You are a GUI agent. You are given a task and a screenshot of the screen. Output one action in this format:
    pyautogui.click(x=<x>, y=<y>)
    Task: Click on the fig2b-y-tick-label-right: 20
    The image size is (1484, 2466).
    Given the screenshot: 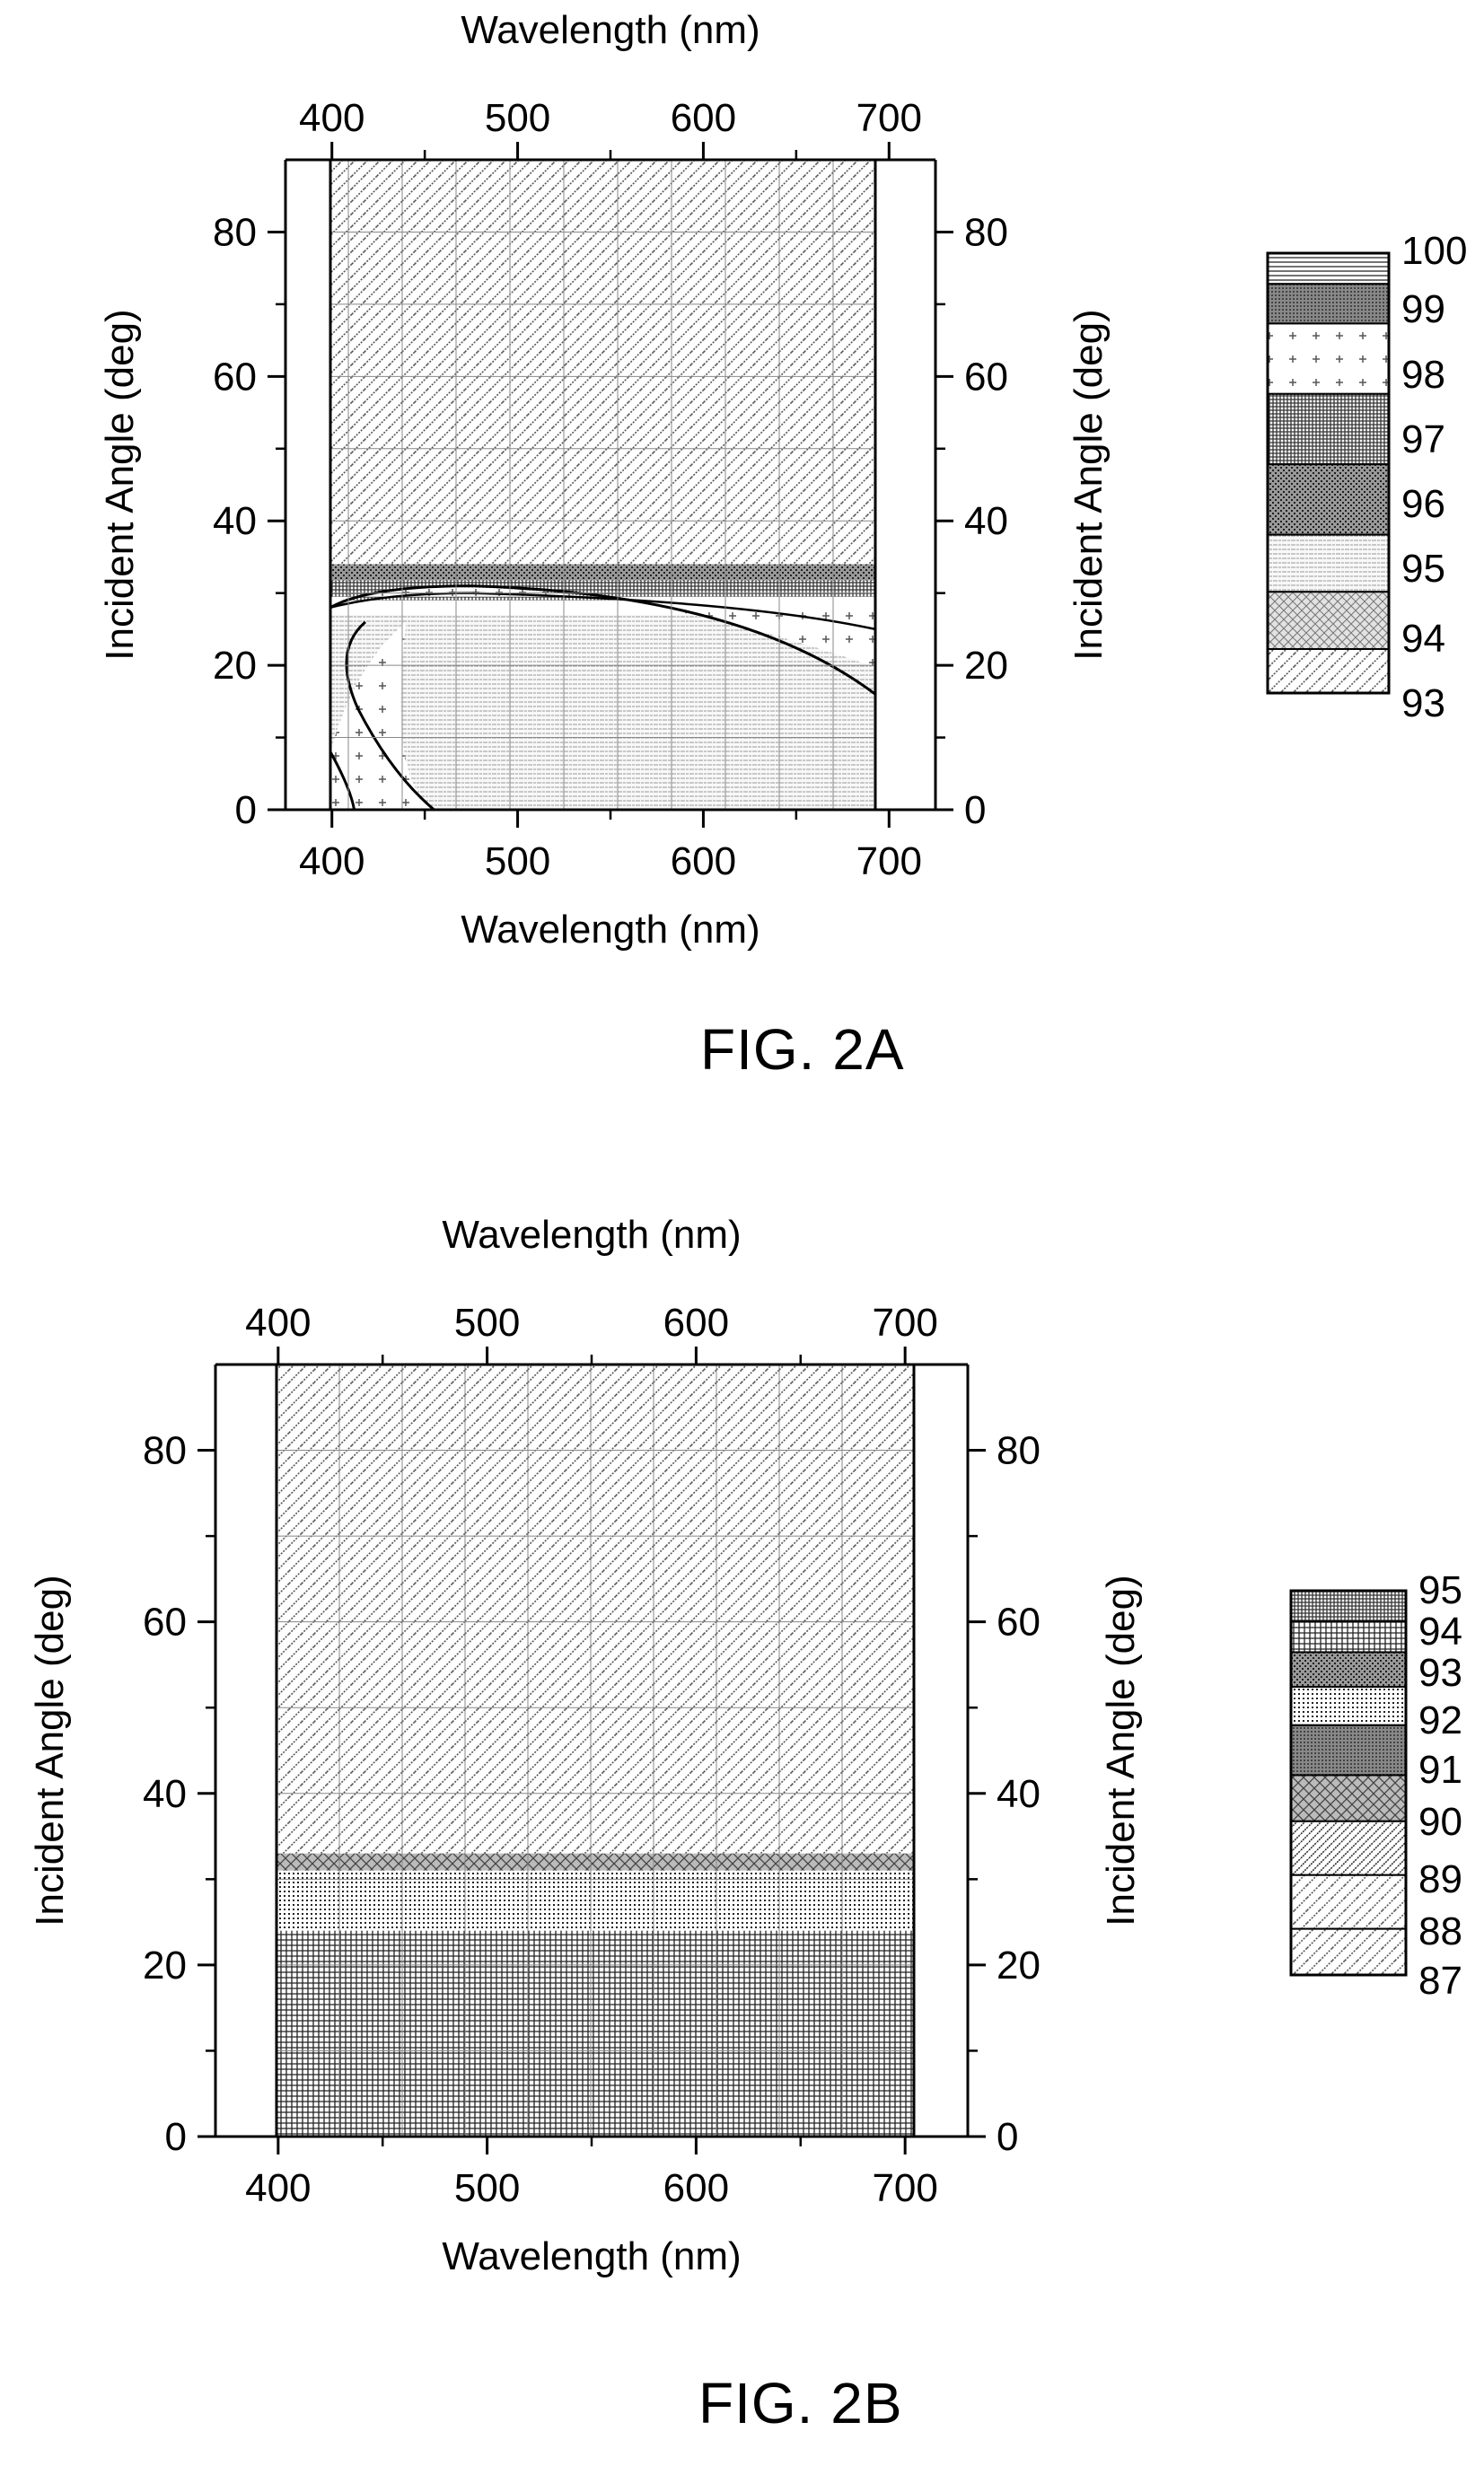 What is the action you would take?
    pyautogui.click(x=1019, y=1966)
    